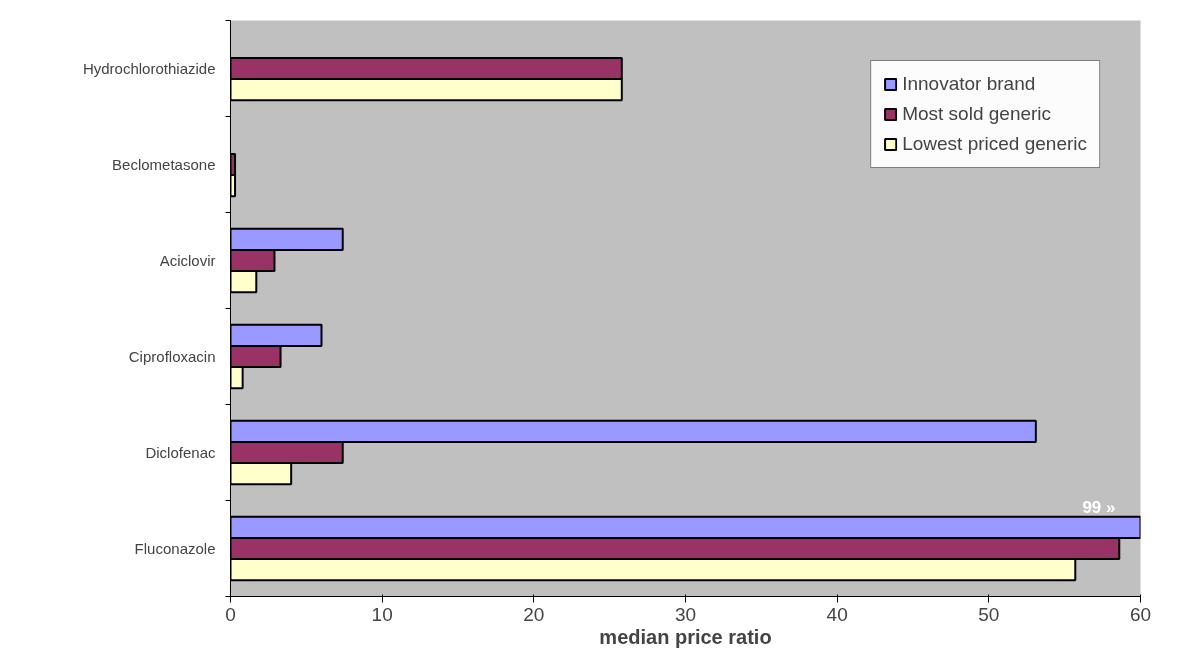 The height and width of the screenshot is (660, 1180). Describe the element at coordinates (175, 548) in the screenshot. I see `y-tick-label: Fluconazole` at that location.